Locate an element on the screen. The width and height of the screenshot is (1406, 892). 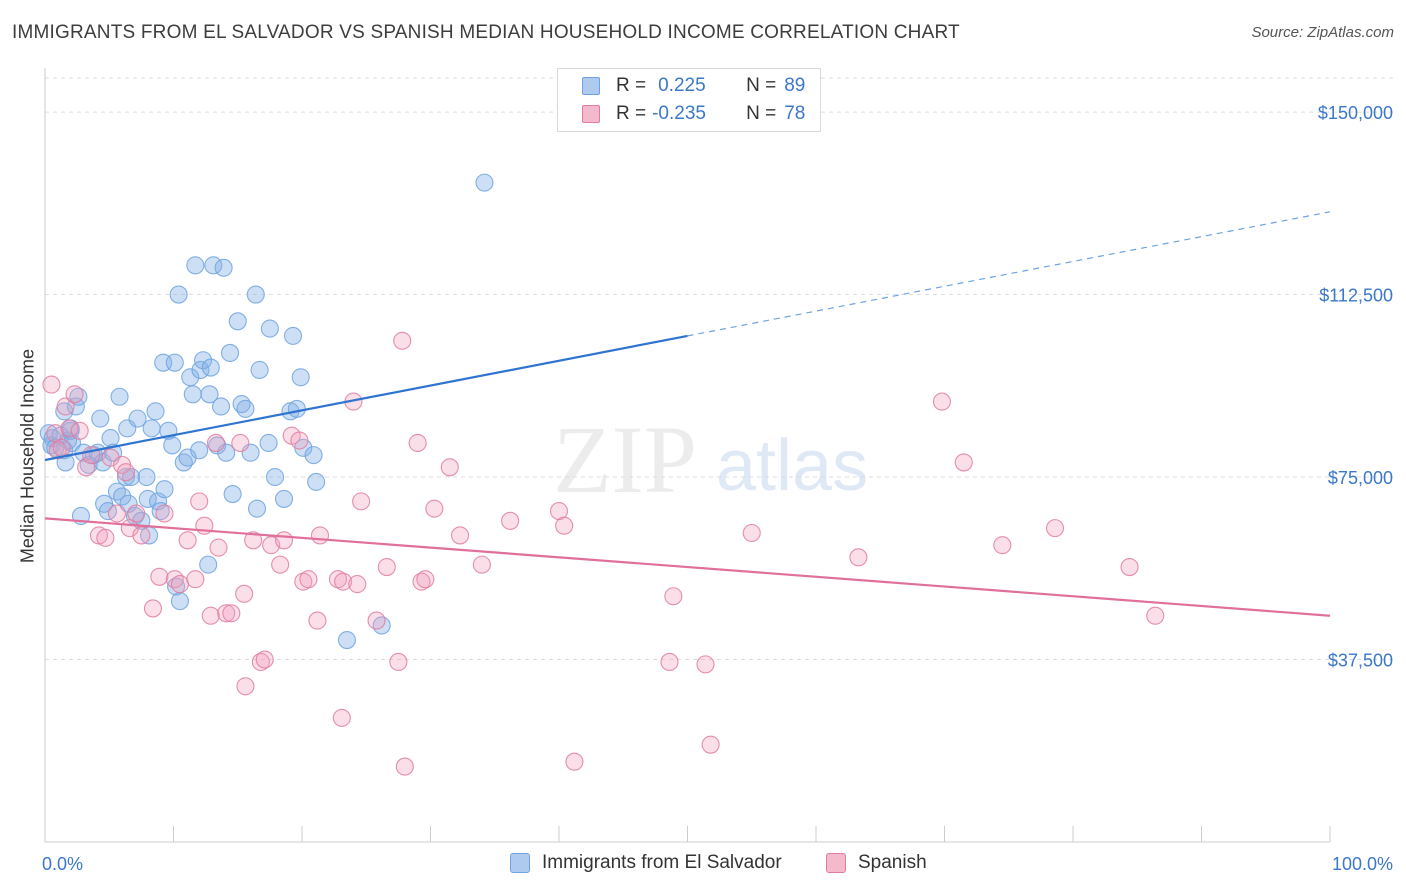
watermark-atlas: atlas is located at coordinates (792, 466).